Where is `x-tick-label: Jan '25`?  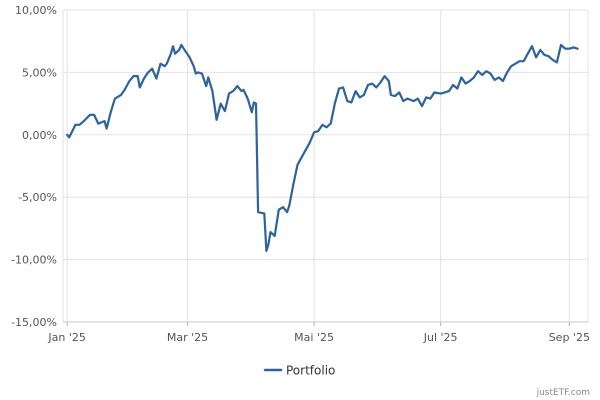 x-tick-label: Jan '25 is located at coordinates (66, 337).